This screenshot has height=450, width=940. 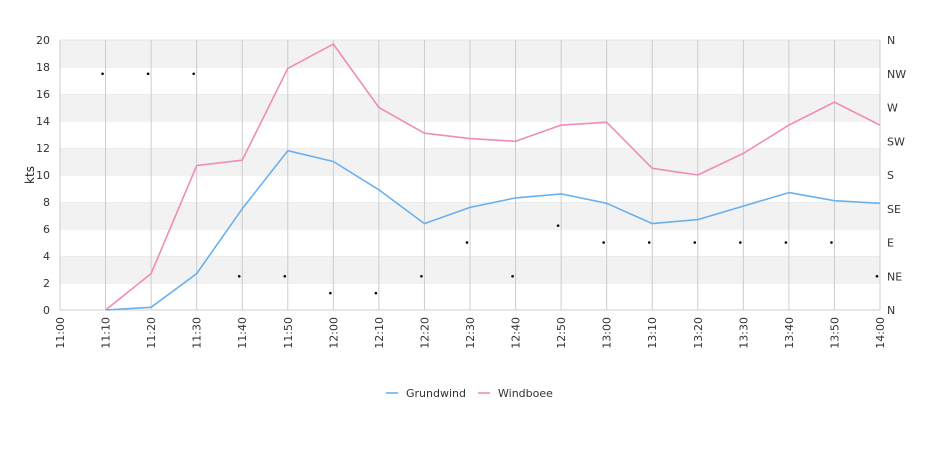 What do you see at coordinates (288, 333) in the screenshot?
I see `x-tick-label: 11:50` at bounding box center [288, 333].